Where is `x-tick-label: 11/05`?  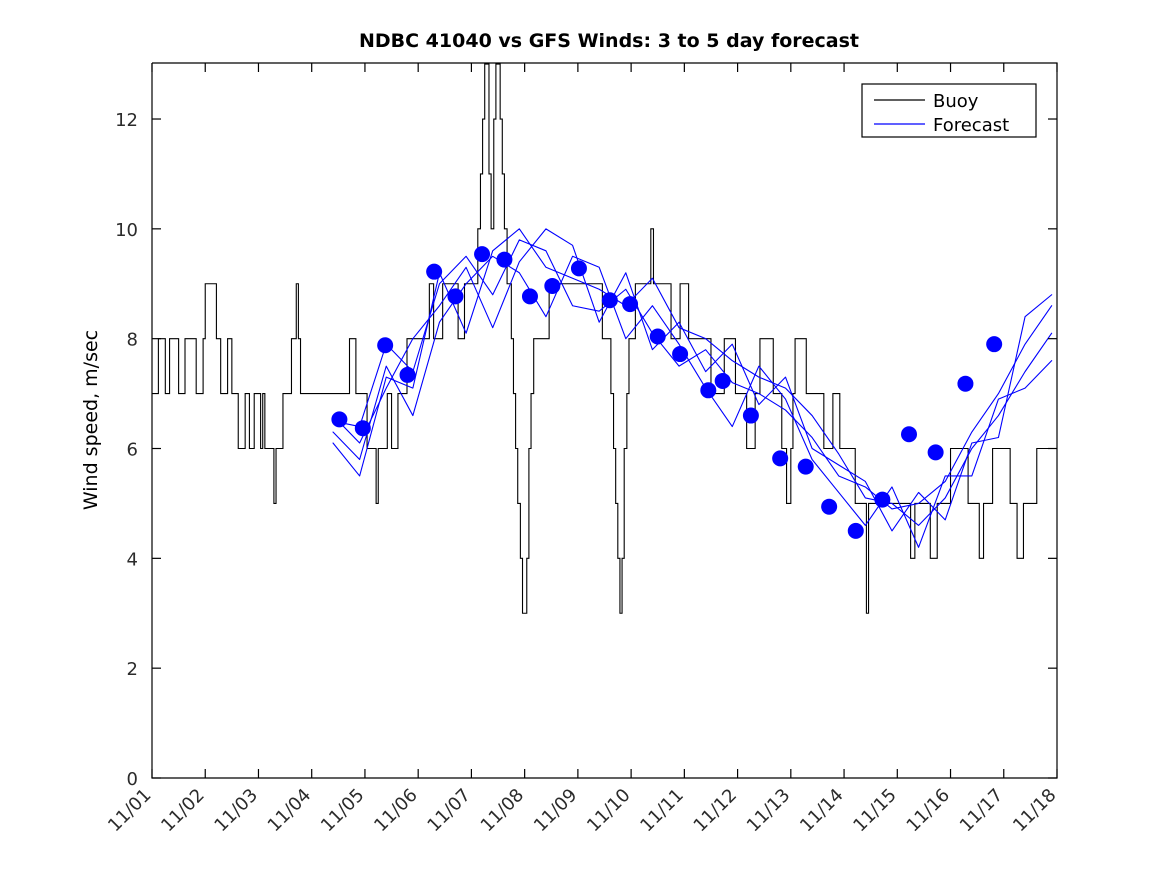 x-tick-label: 11/05 is located at coordinates (343, 811).